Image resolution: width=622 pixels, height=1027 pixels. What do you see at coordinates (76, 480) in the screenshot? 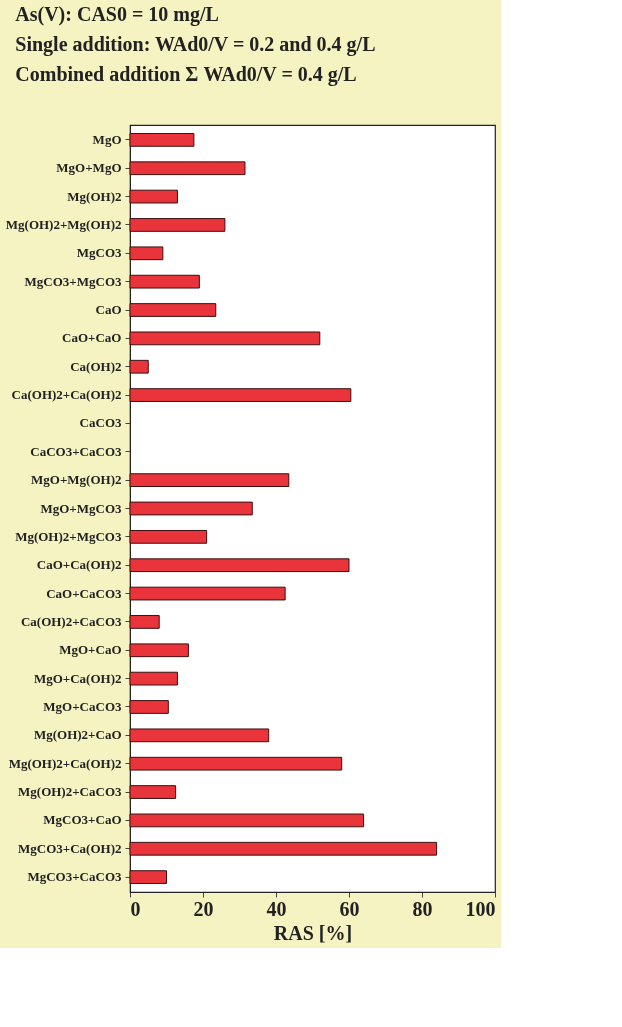
I see `y-tick-label: MgO+Mg(OH)2` at bounding box center [76, 480].